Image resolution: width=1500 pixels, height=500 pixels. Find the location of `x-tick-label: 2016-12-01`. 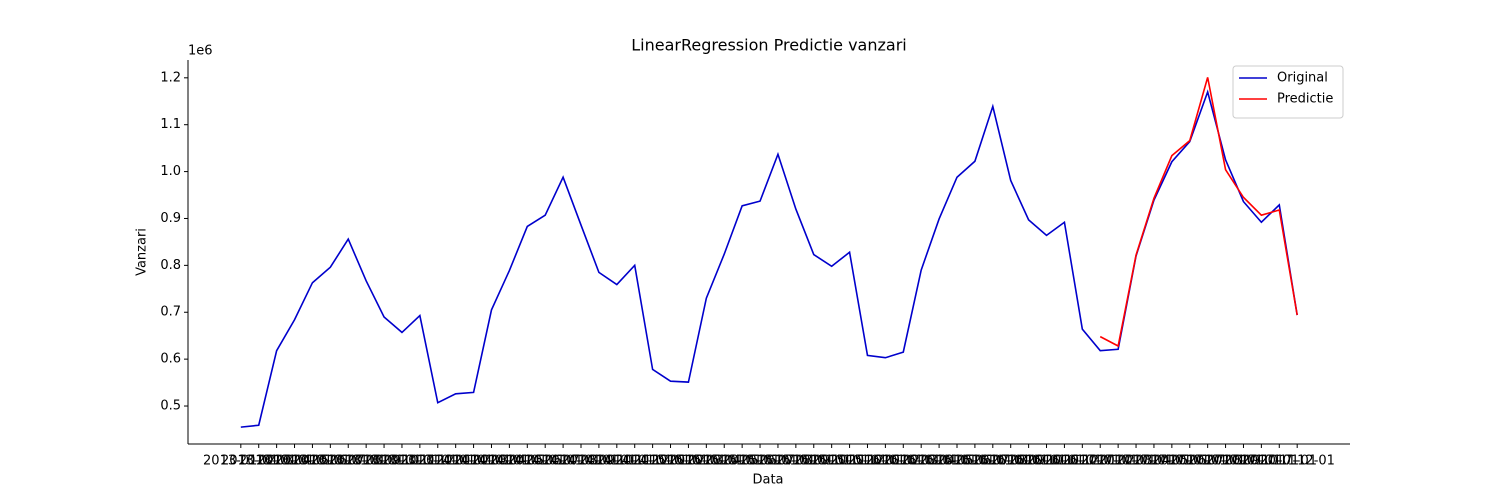

x-tick-label: 2016-12-01 is located at coordinates (1083, 461).